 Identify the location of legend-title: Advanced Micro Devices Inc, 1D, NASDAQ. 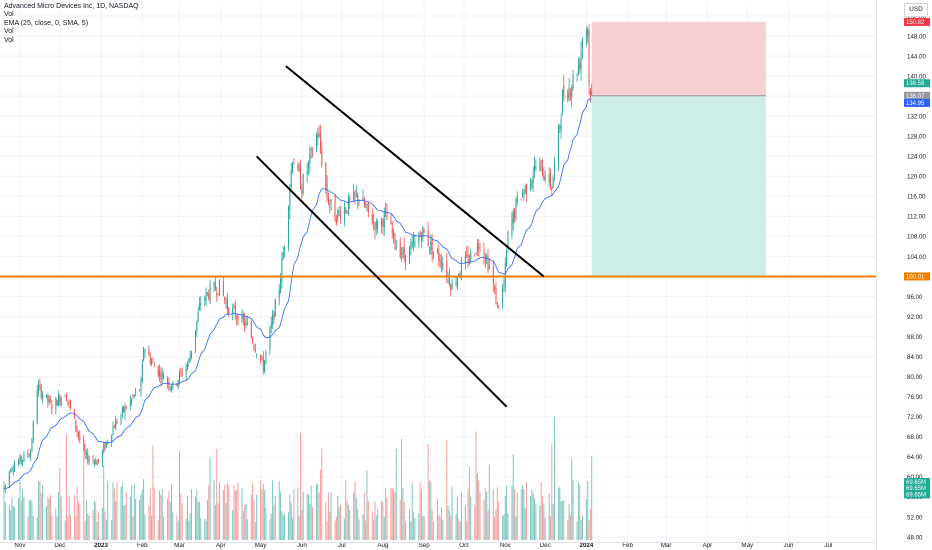
(71, 6).